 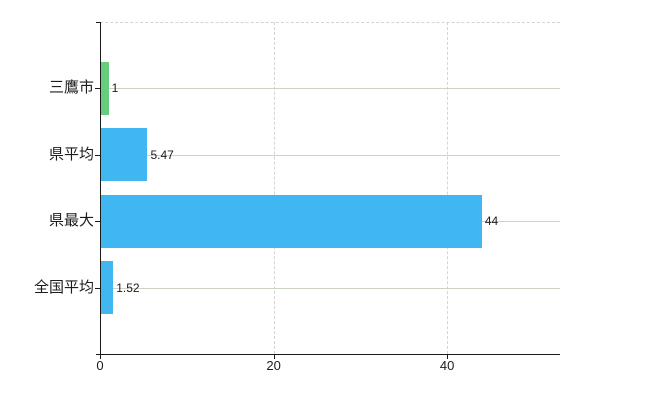 What do you see at coordinates (71, 88) in the screenshot?
I see `category-label: 三鷹市` at bounding box center [71, 88].